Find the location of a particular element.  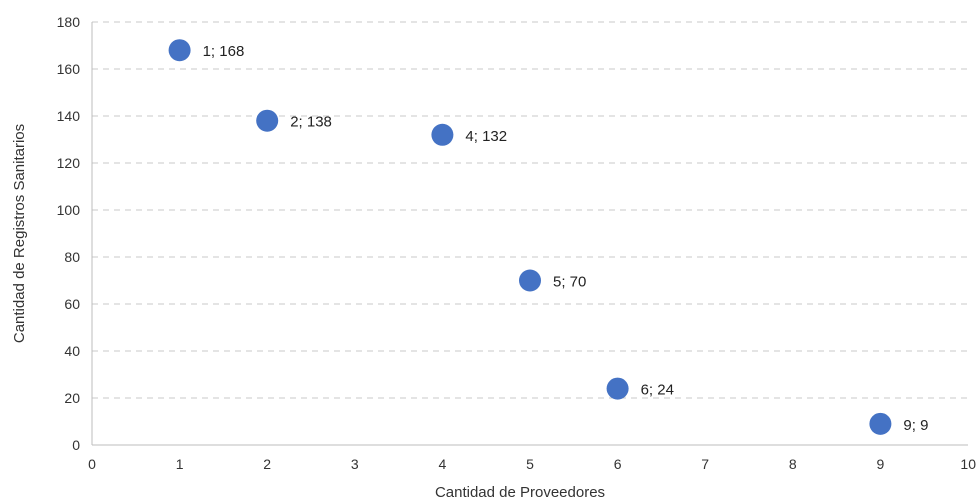

x-tick-label: 2 is located at coordinates (267, 464).